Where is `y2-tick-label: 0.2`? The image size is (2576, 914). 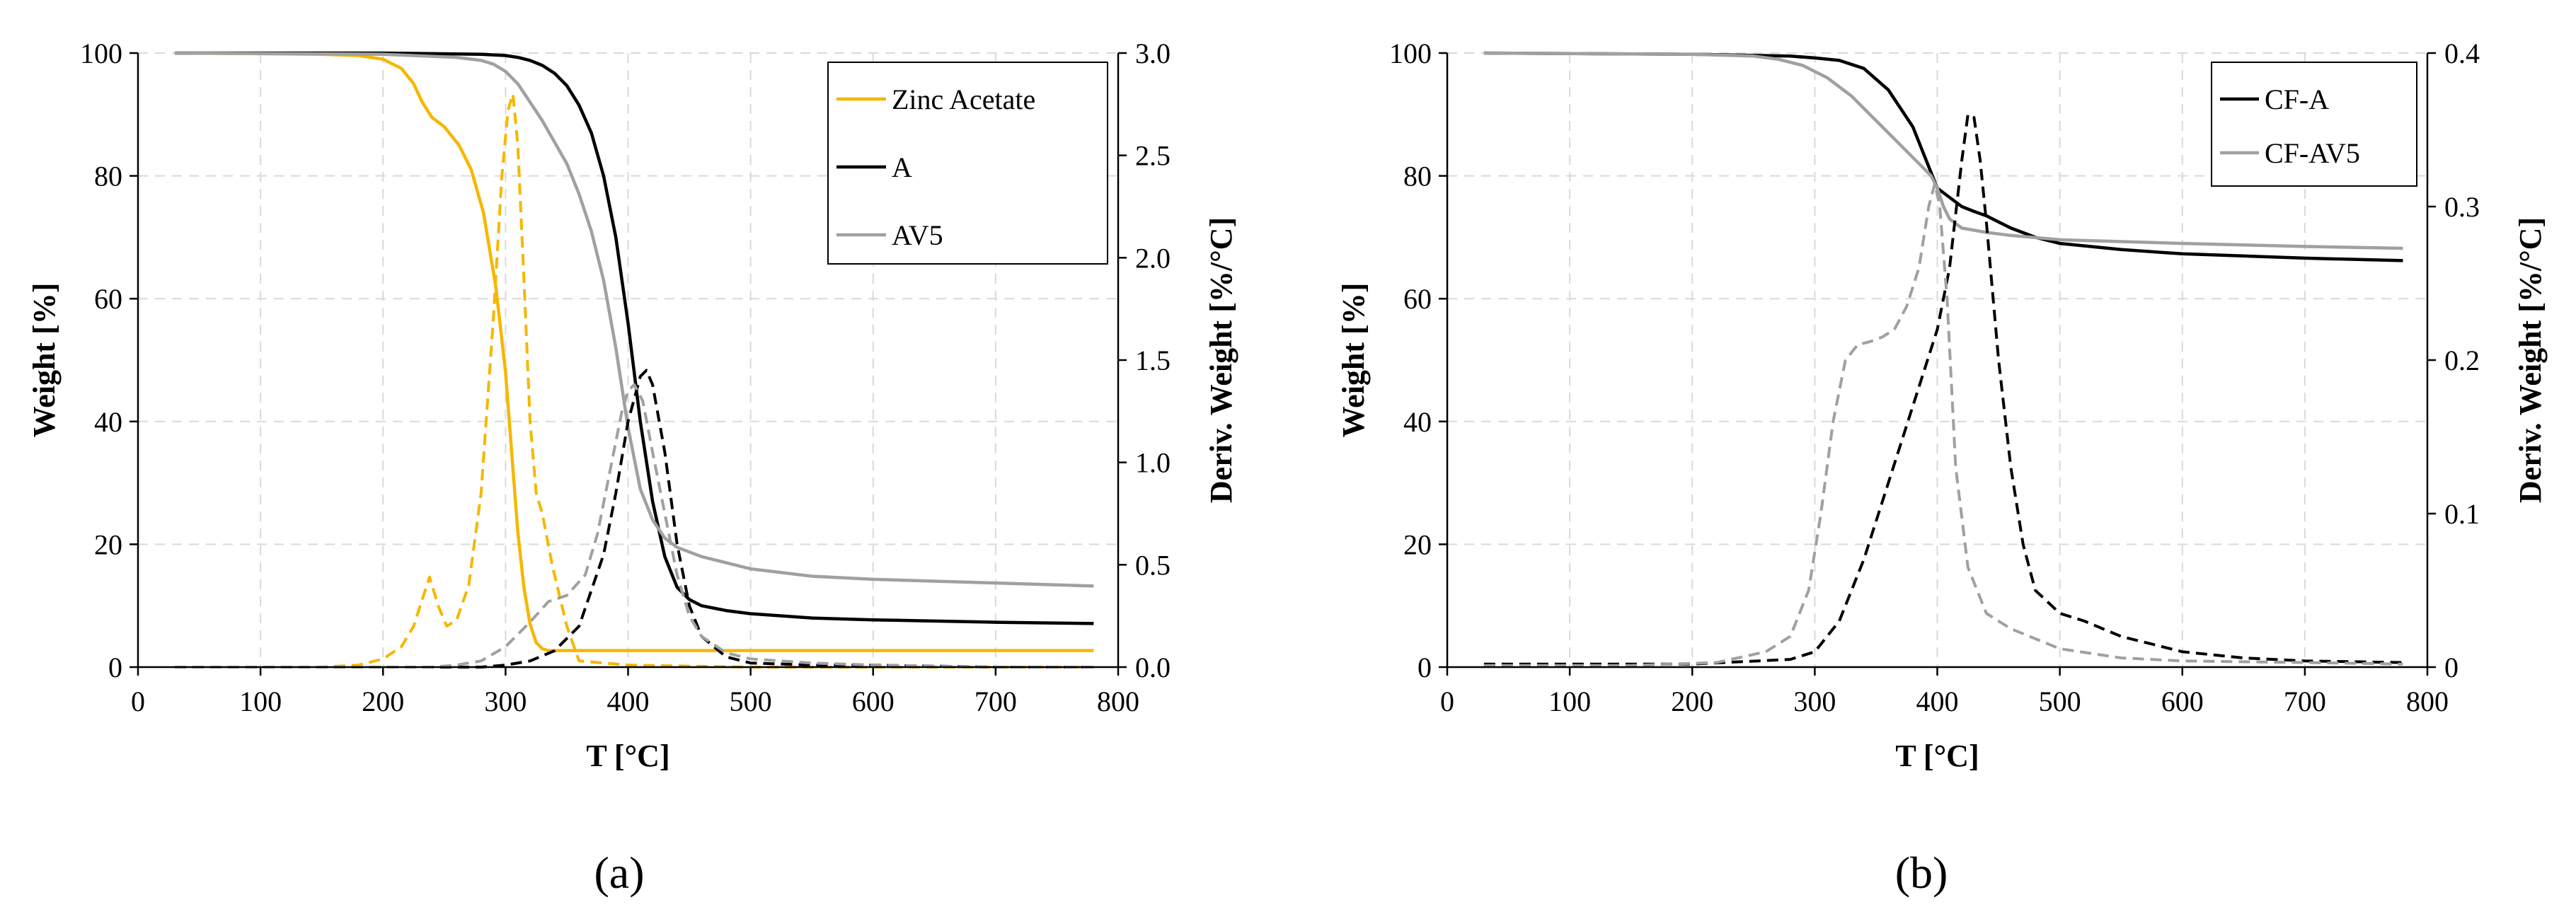
y2-tick-label: 0.2 is located at coordinates (2462, 360).